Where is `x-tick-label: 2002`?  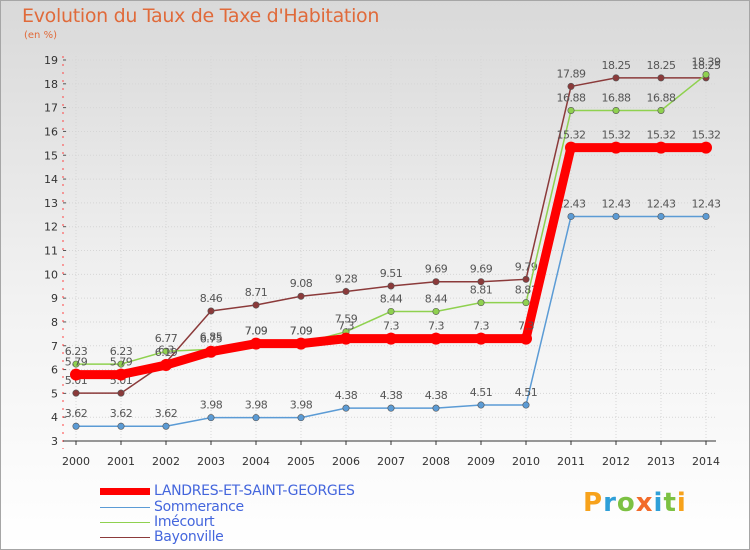
x-tick-label: 2002 is located at coordinates (166, 461).